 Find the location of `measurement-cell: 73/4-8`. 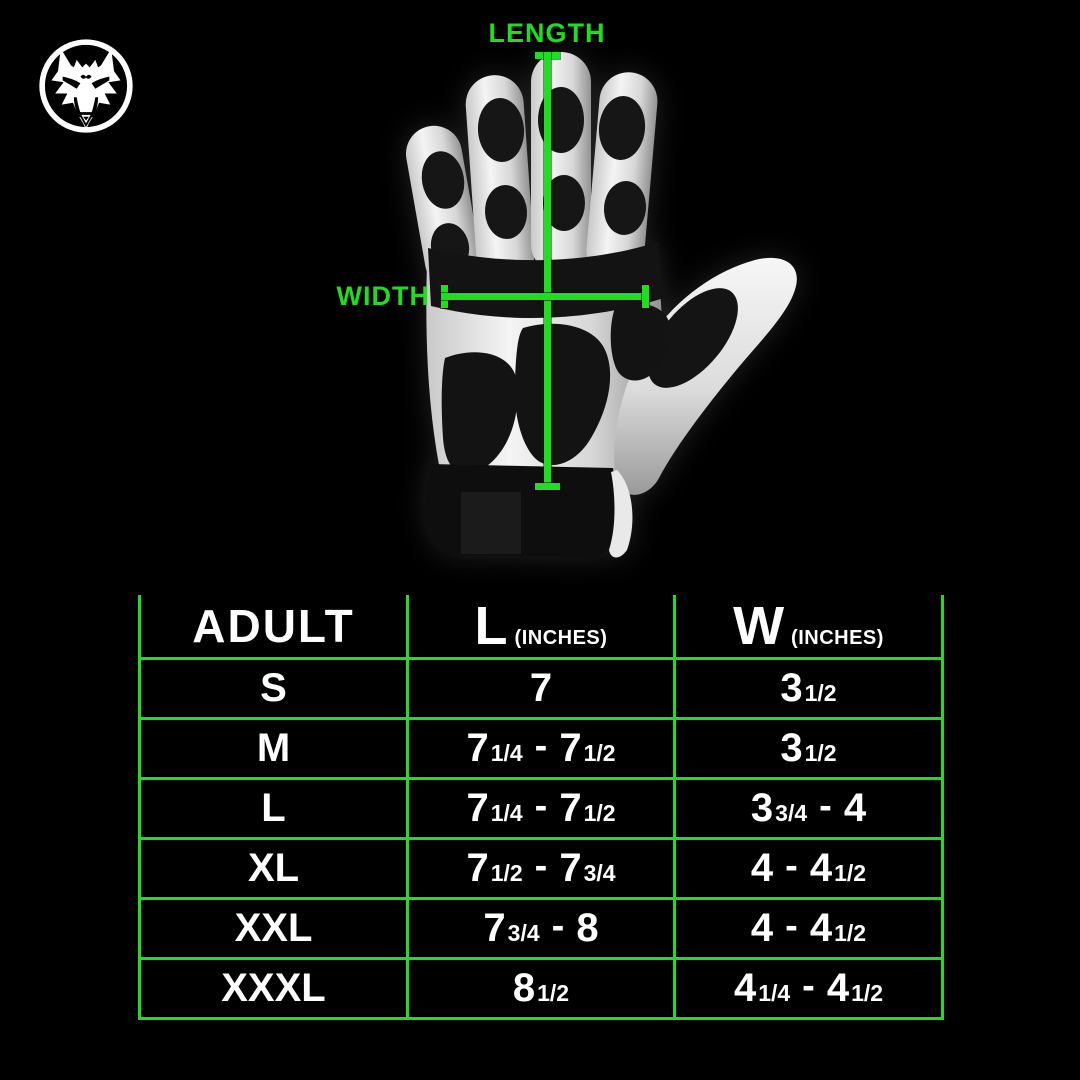

measurement-cell: 73/4-8 is located at coordinates (541, 928).